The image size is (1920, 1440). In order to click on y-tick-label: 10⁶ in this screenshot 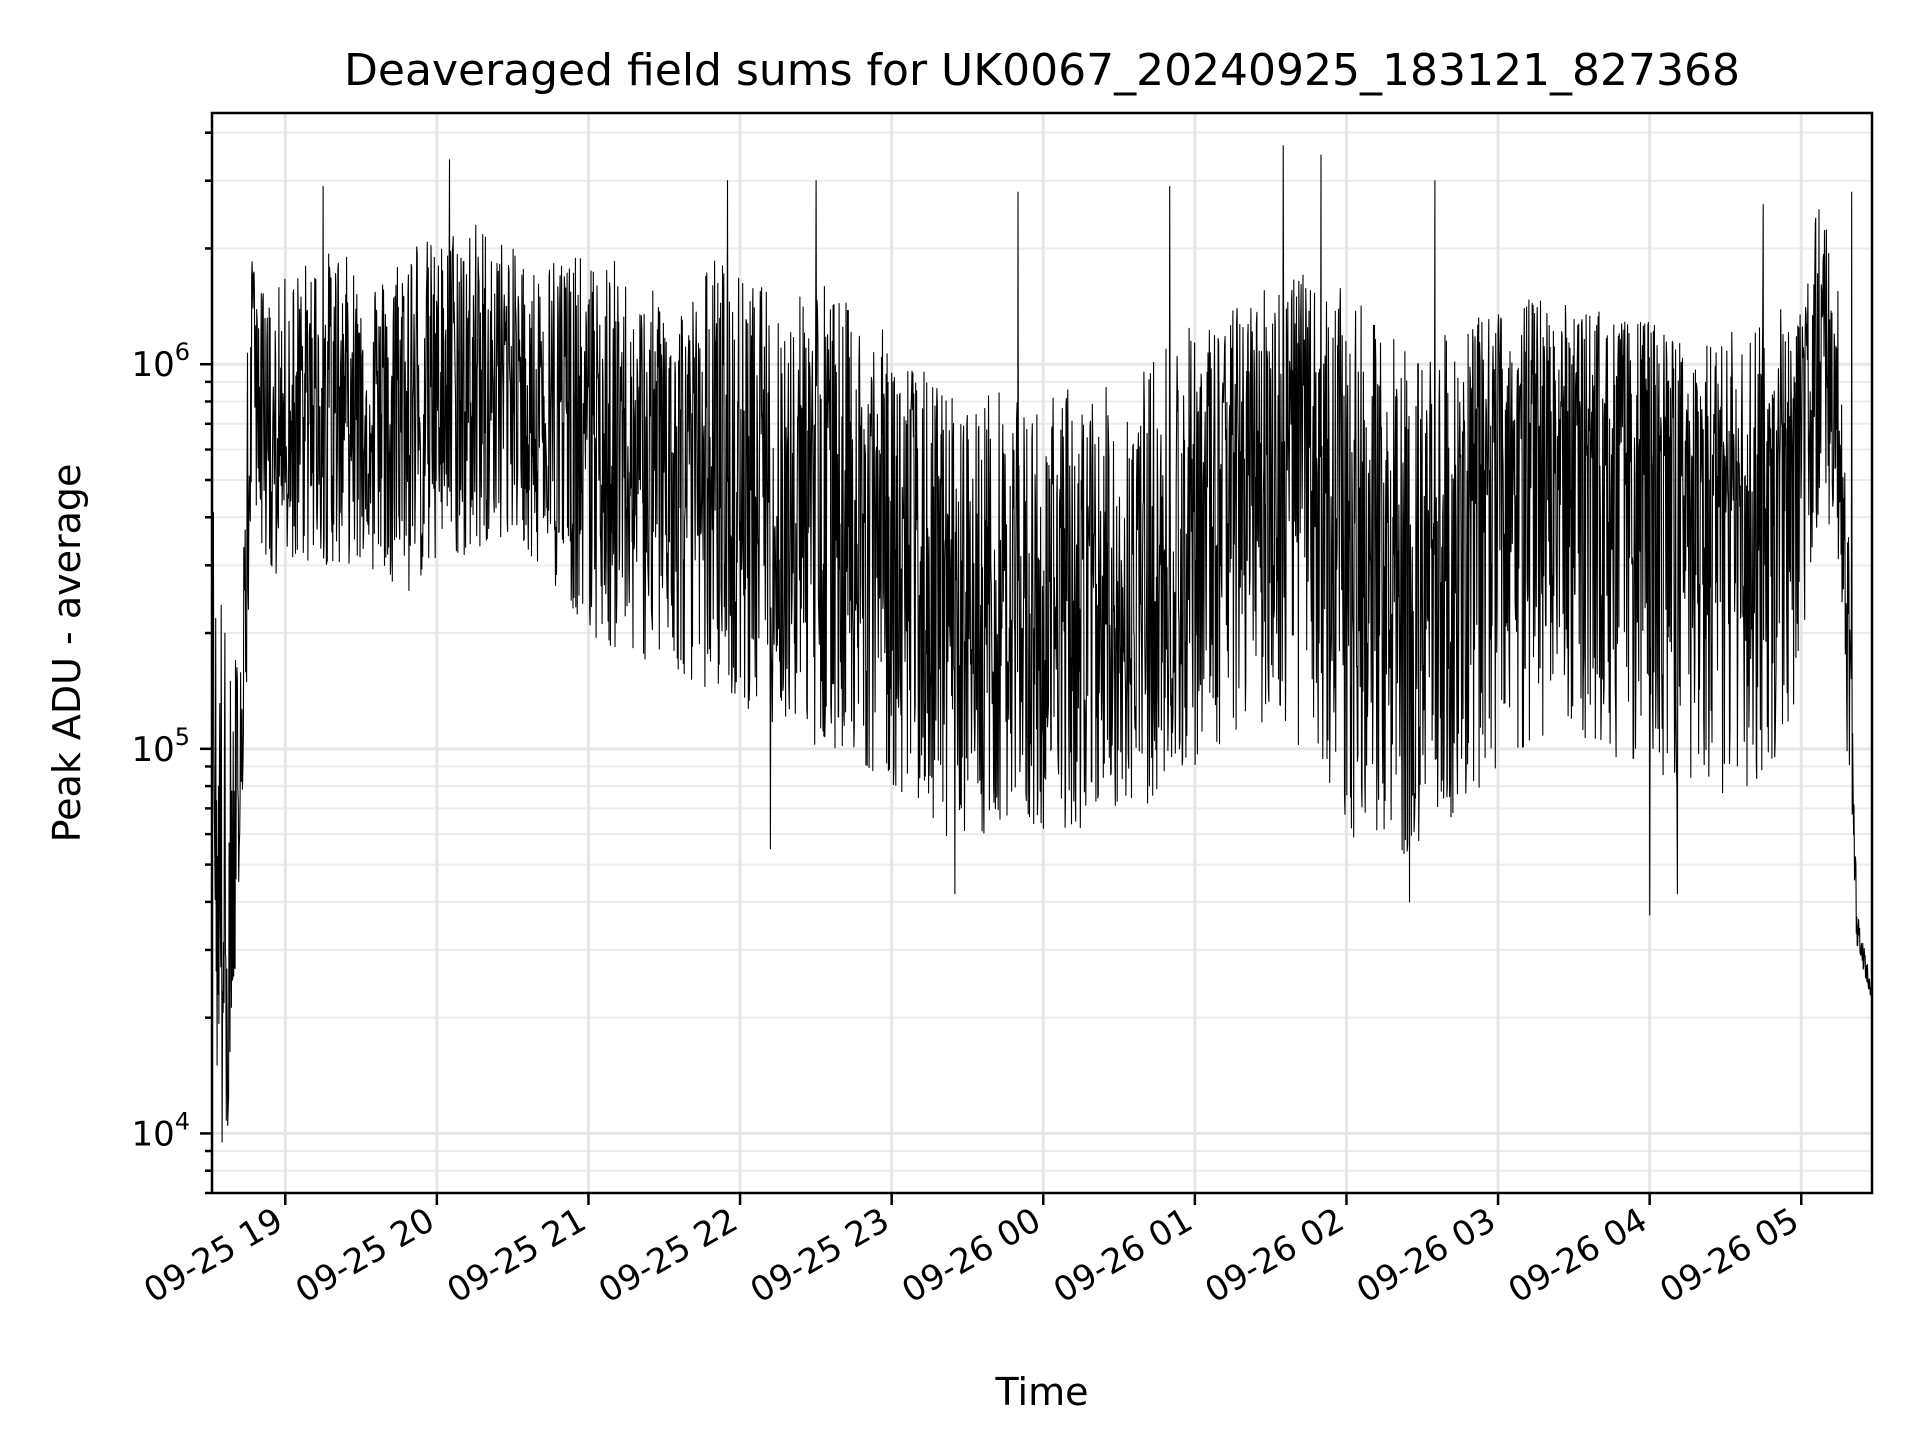, I will do `click(160, 361)`.